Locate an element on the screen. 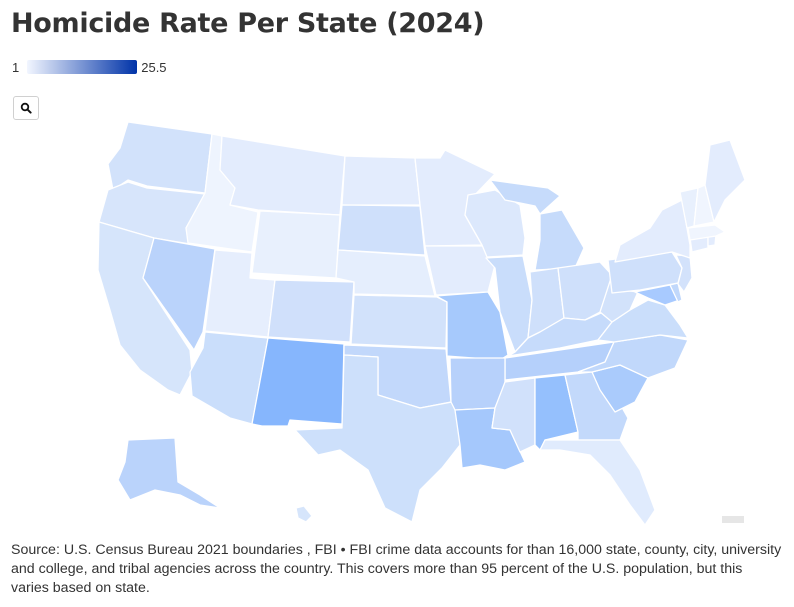  state-wyoming is located at coordinates (296, 244).